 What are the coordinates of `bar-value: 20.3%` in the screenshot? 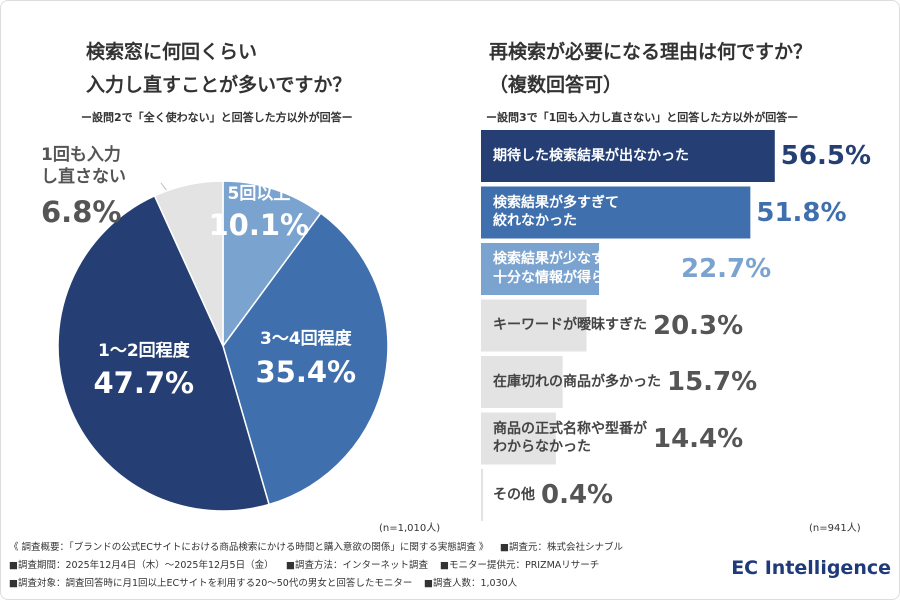 It's located at (698, 325).